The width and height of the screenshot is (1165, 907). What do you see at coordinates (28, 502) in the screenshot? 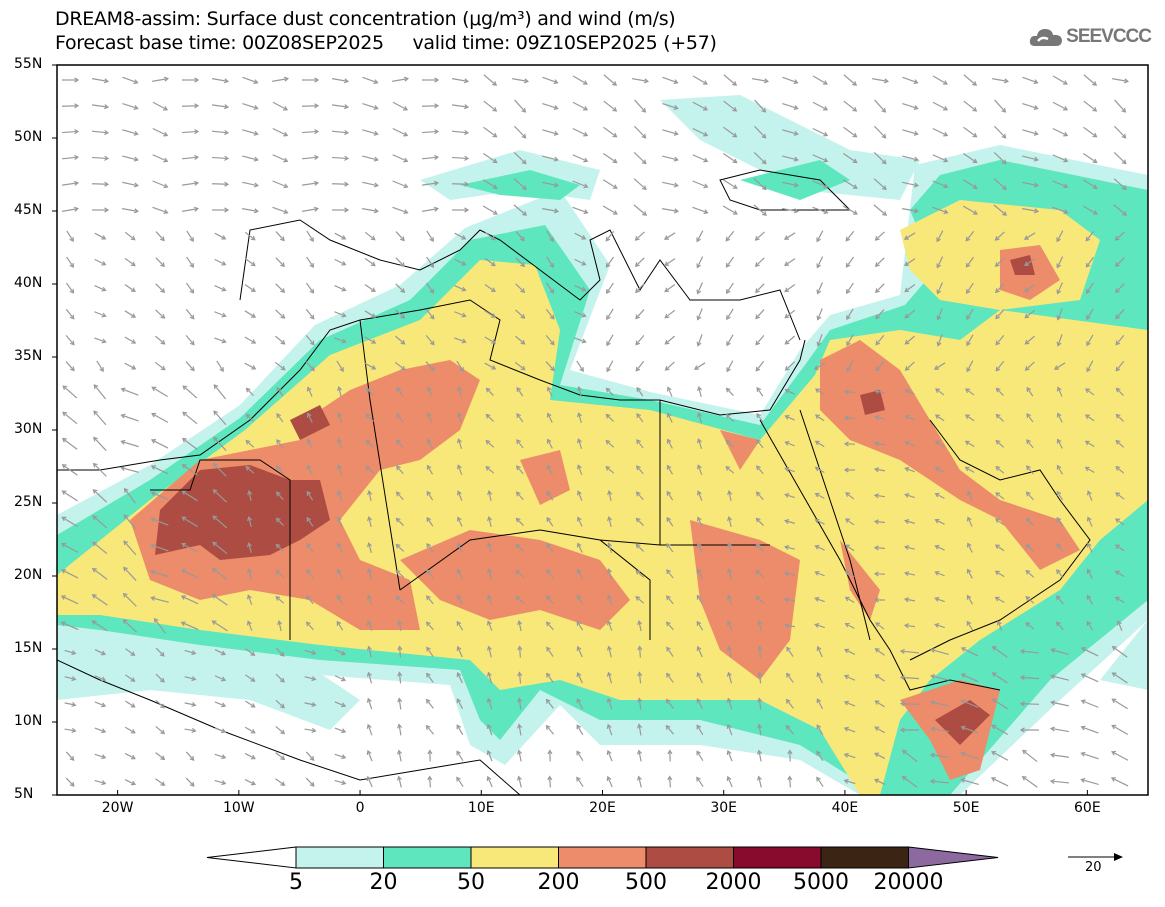
I see `lat-label: 25N` at bounding box center [28, 502].